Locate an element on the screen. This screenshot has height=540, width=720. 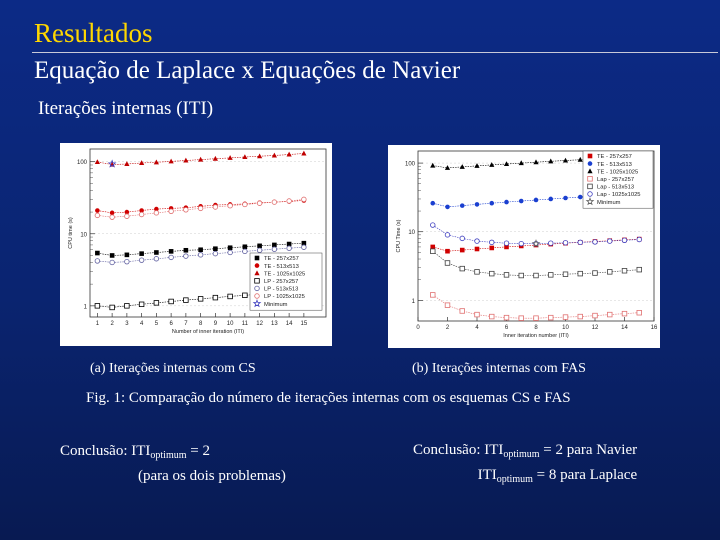
chart-a-legend-label: TE - 1025x1025 is located at coordinates (284, 274).